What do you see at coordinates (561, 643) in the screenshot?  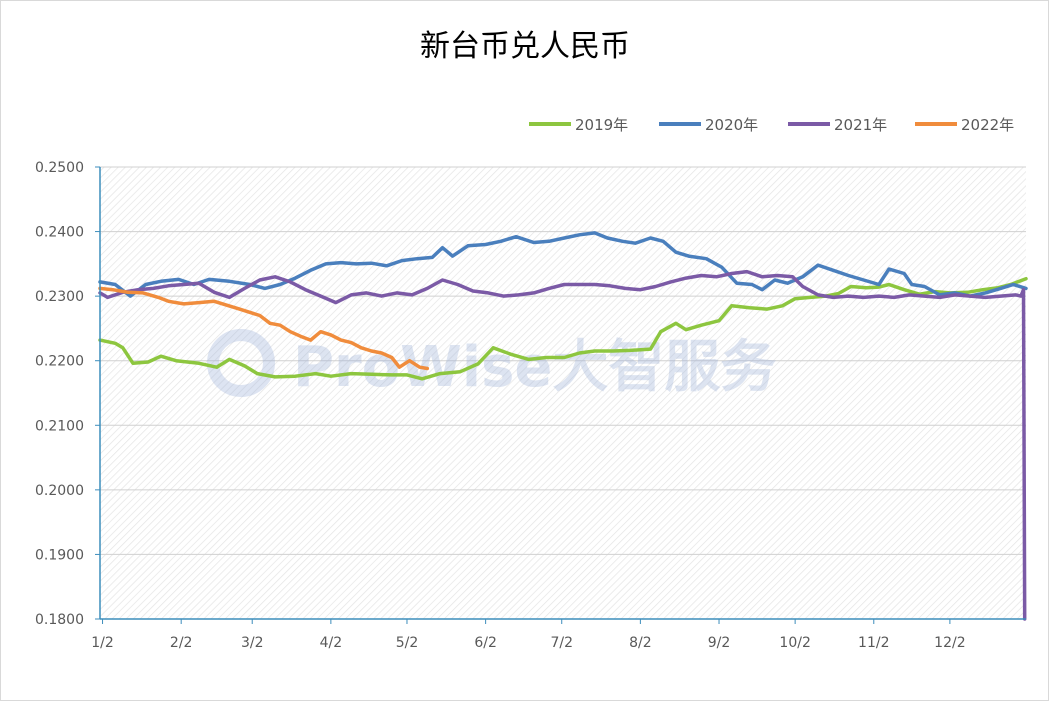 I see `x-tick-label: 7/2` at bounding box center [561, 643].